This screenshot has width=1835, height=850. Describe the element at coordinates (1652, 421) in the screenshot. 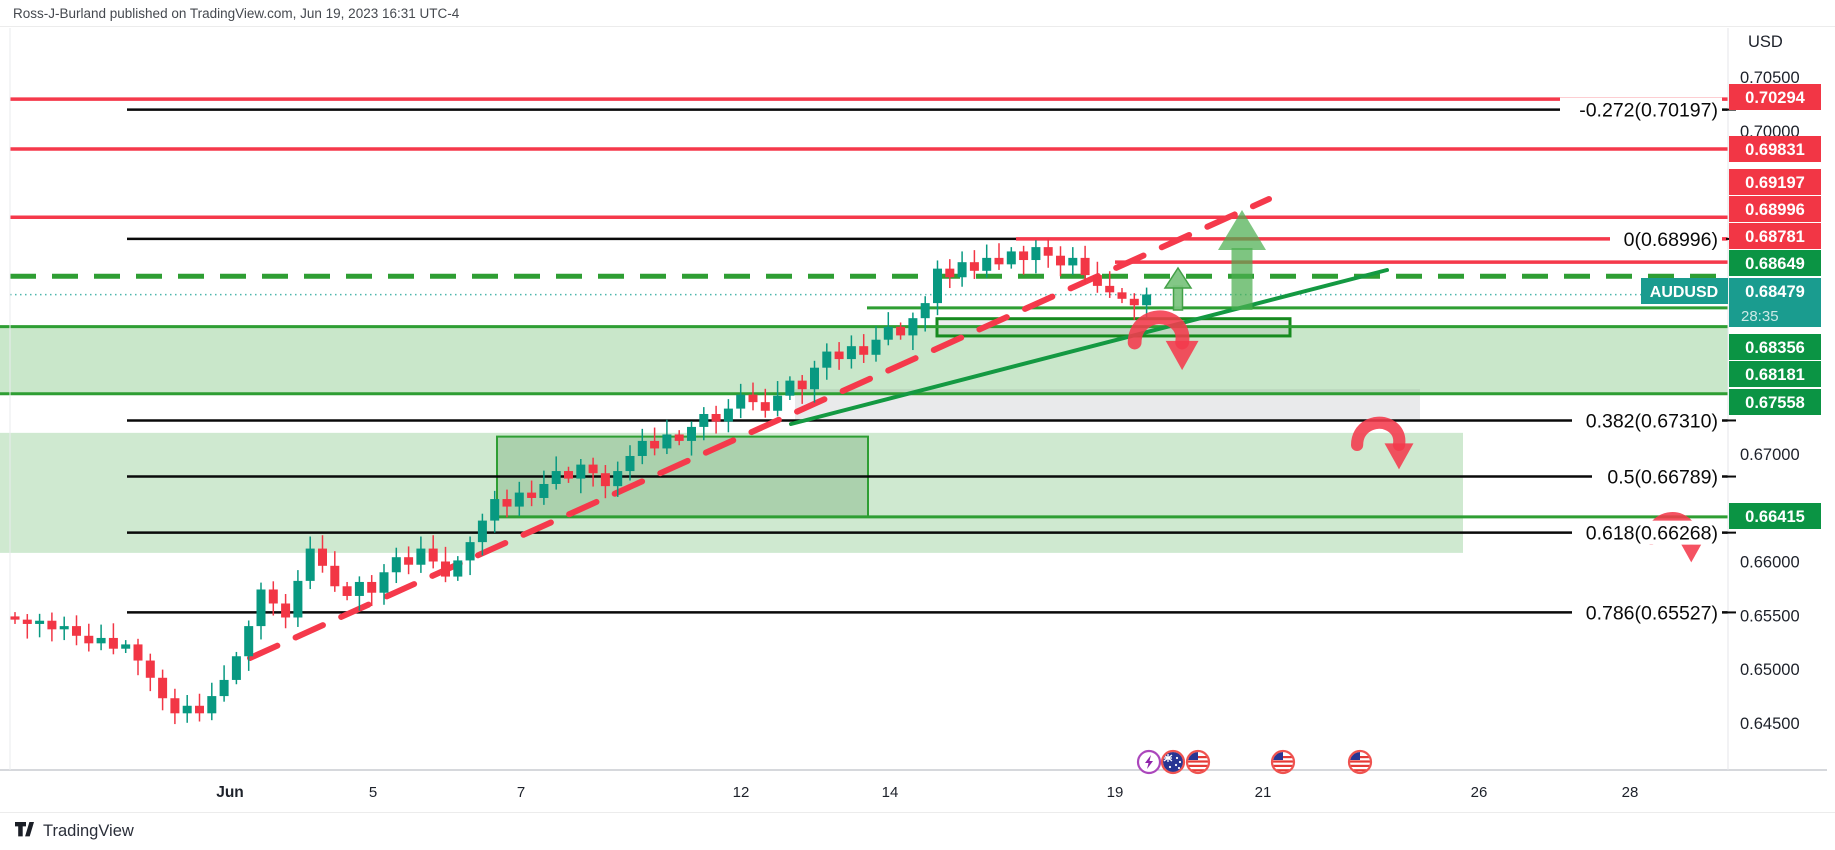

I see `svg-text: 0.382(0.67310)` at that location.